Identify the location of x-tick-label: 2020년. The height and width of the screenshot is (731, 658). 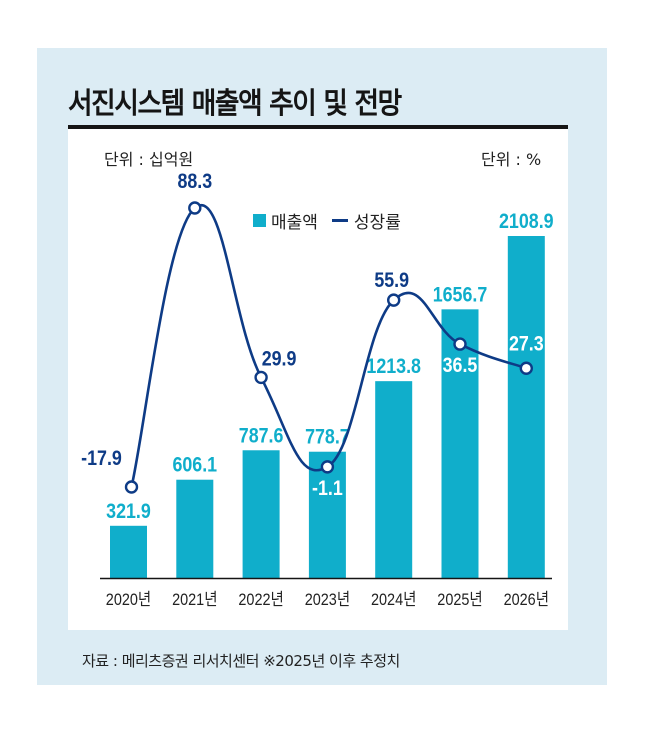
(128, 599).